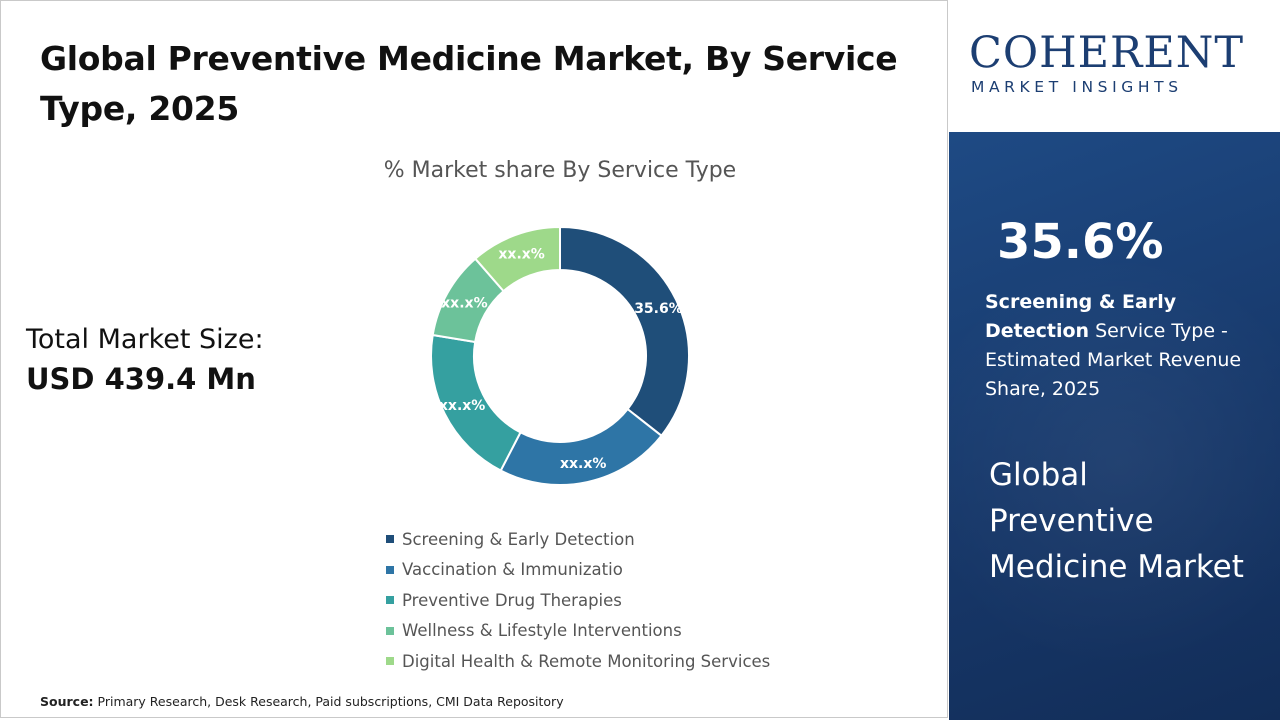 The height and width of the screenshot is (720, 1280). What do you see at coordinates (67, 701) in the screenshot?
I see `source-label: Source:` at bounding box center [67, 701].